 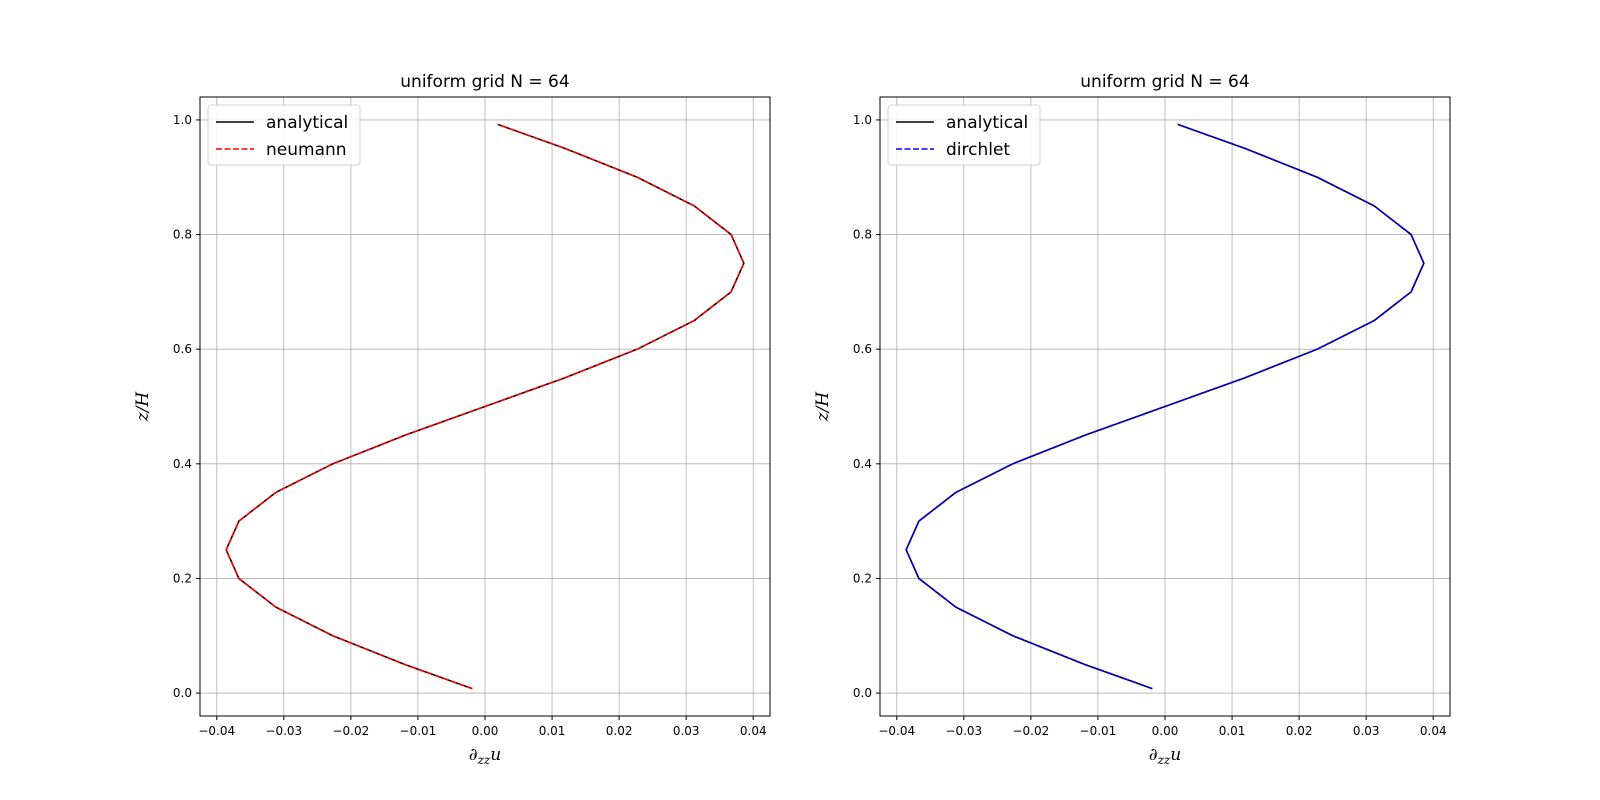 I want to click on legend: analytical neumann, so click(x=284, y=135).